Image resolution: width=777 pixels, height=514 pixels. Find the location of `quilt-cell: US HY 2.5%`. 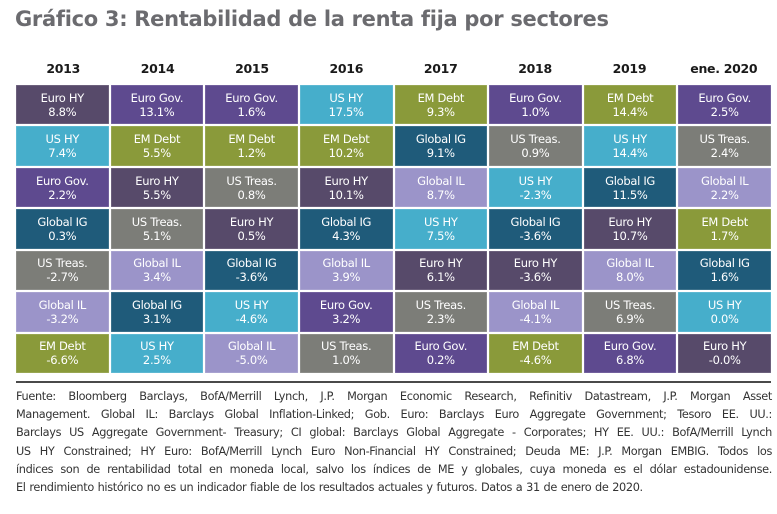

quilt-cell: US HY 2.5% is located at coordinates (157, 353).